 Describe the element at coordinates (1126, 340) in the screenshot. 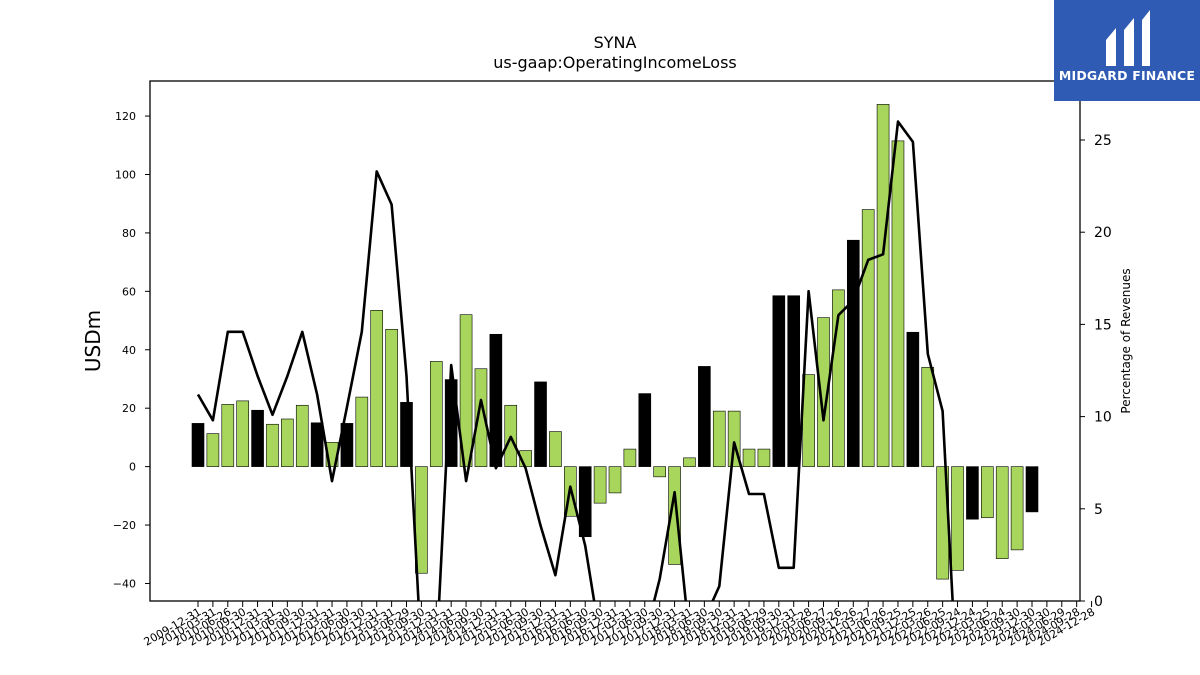

I see `y2-axis-label: Percentage of Revenues` at that location.